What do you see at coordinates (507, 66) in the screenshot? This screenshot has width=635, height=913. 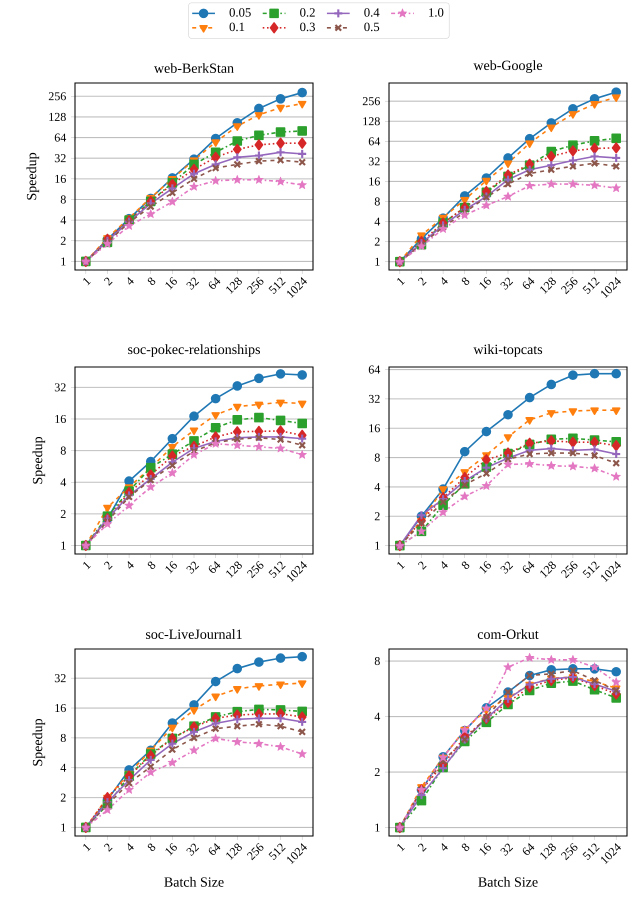 I see `chart-title: web-Google` at bounding box center [507, 66].